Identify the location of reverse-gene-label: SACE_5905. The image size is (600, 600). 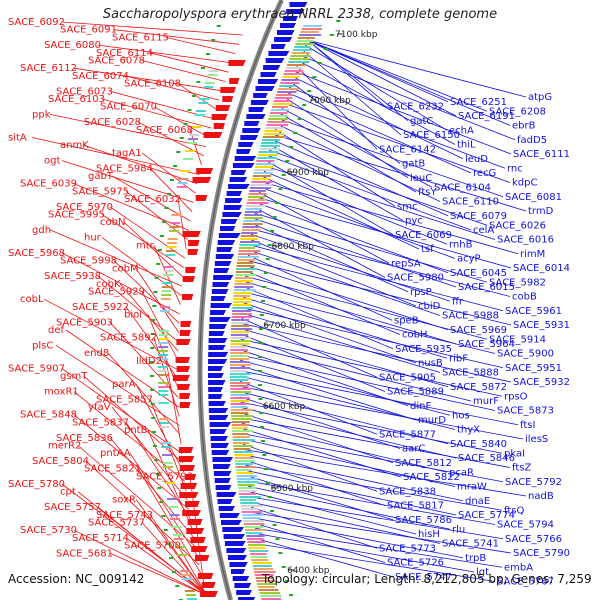
(407, 377).